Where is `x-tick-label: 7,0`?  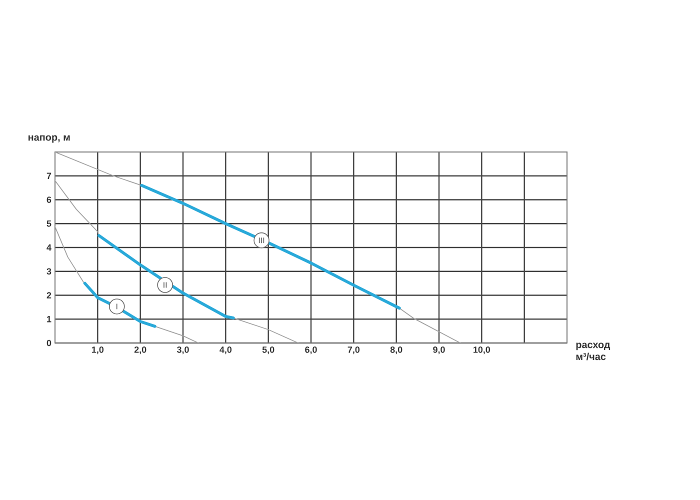
x-tick-label: 7,0 is located at coordinates (354, 350).